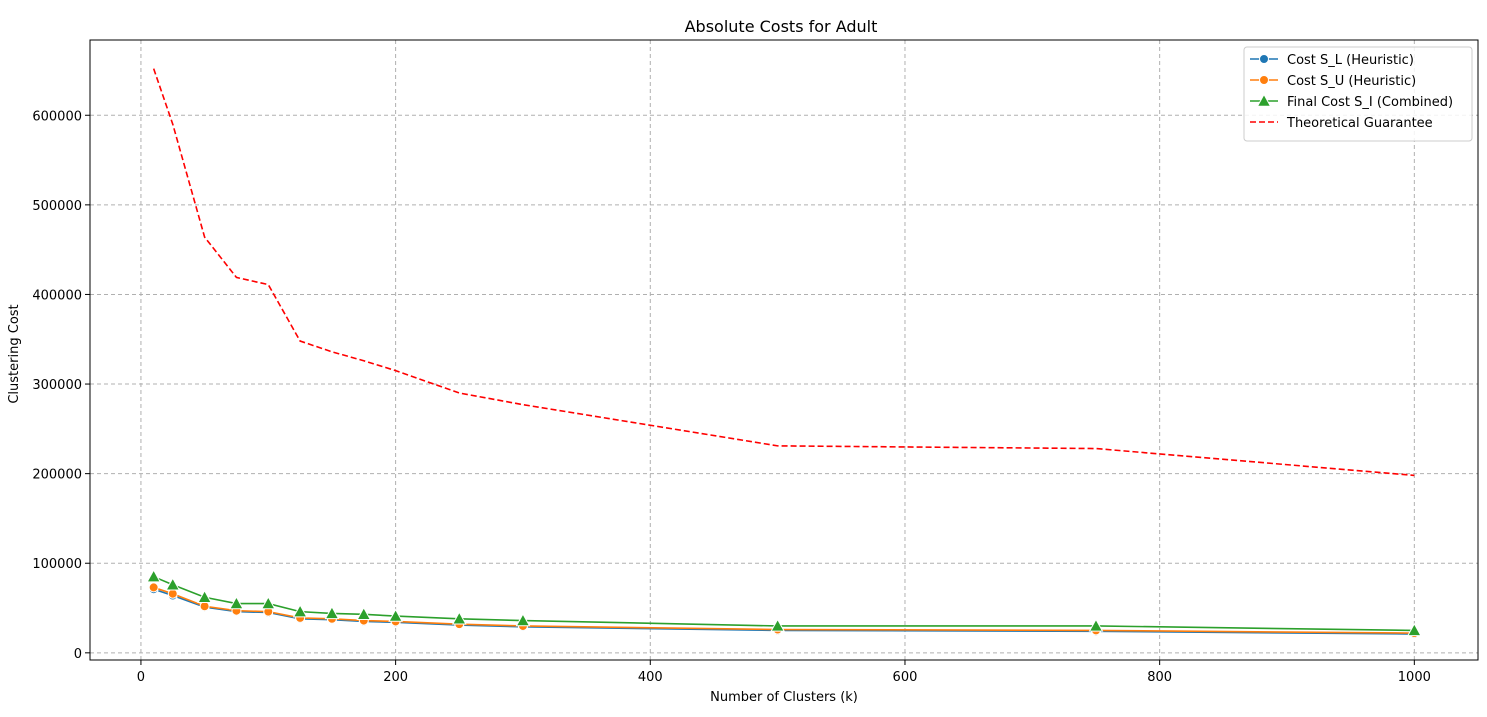 This screenshot has width=1487, height=717. Describe the element at coordinates (57, 206) in the screenshot. I see `y-tick-label: 500000` at that location.